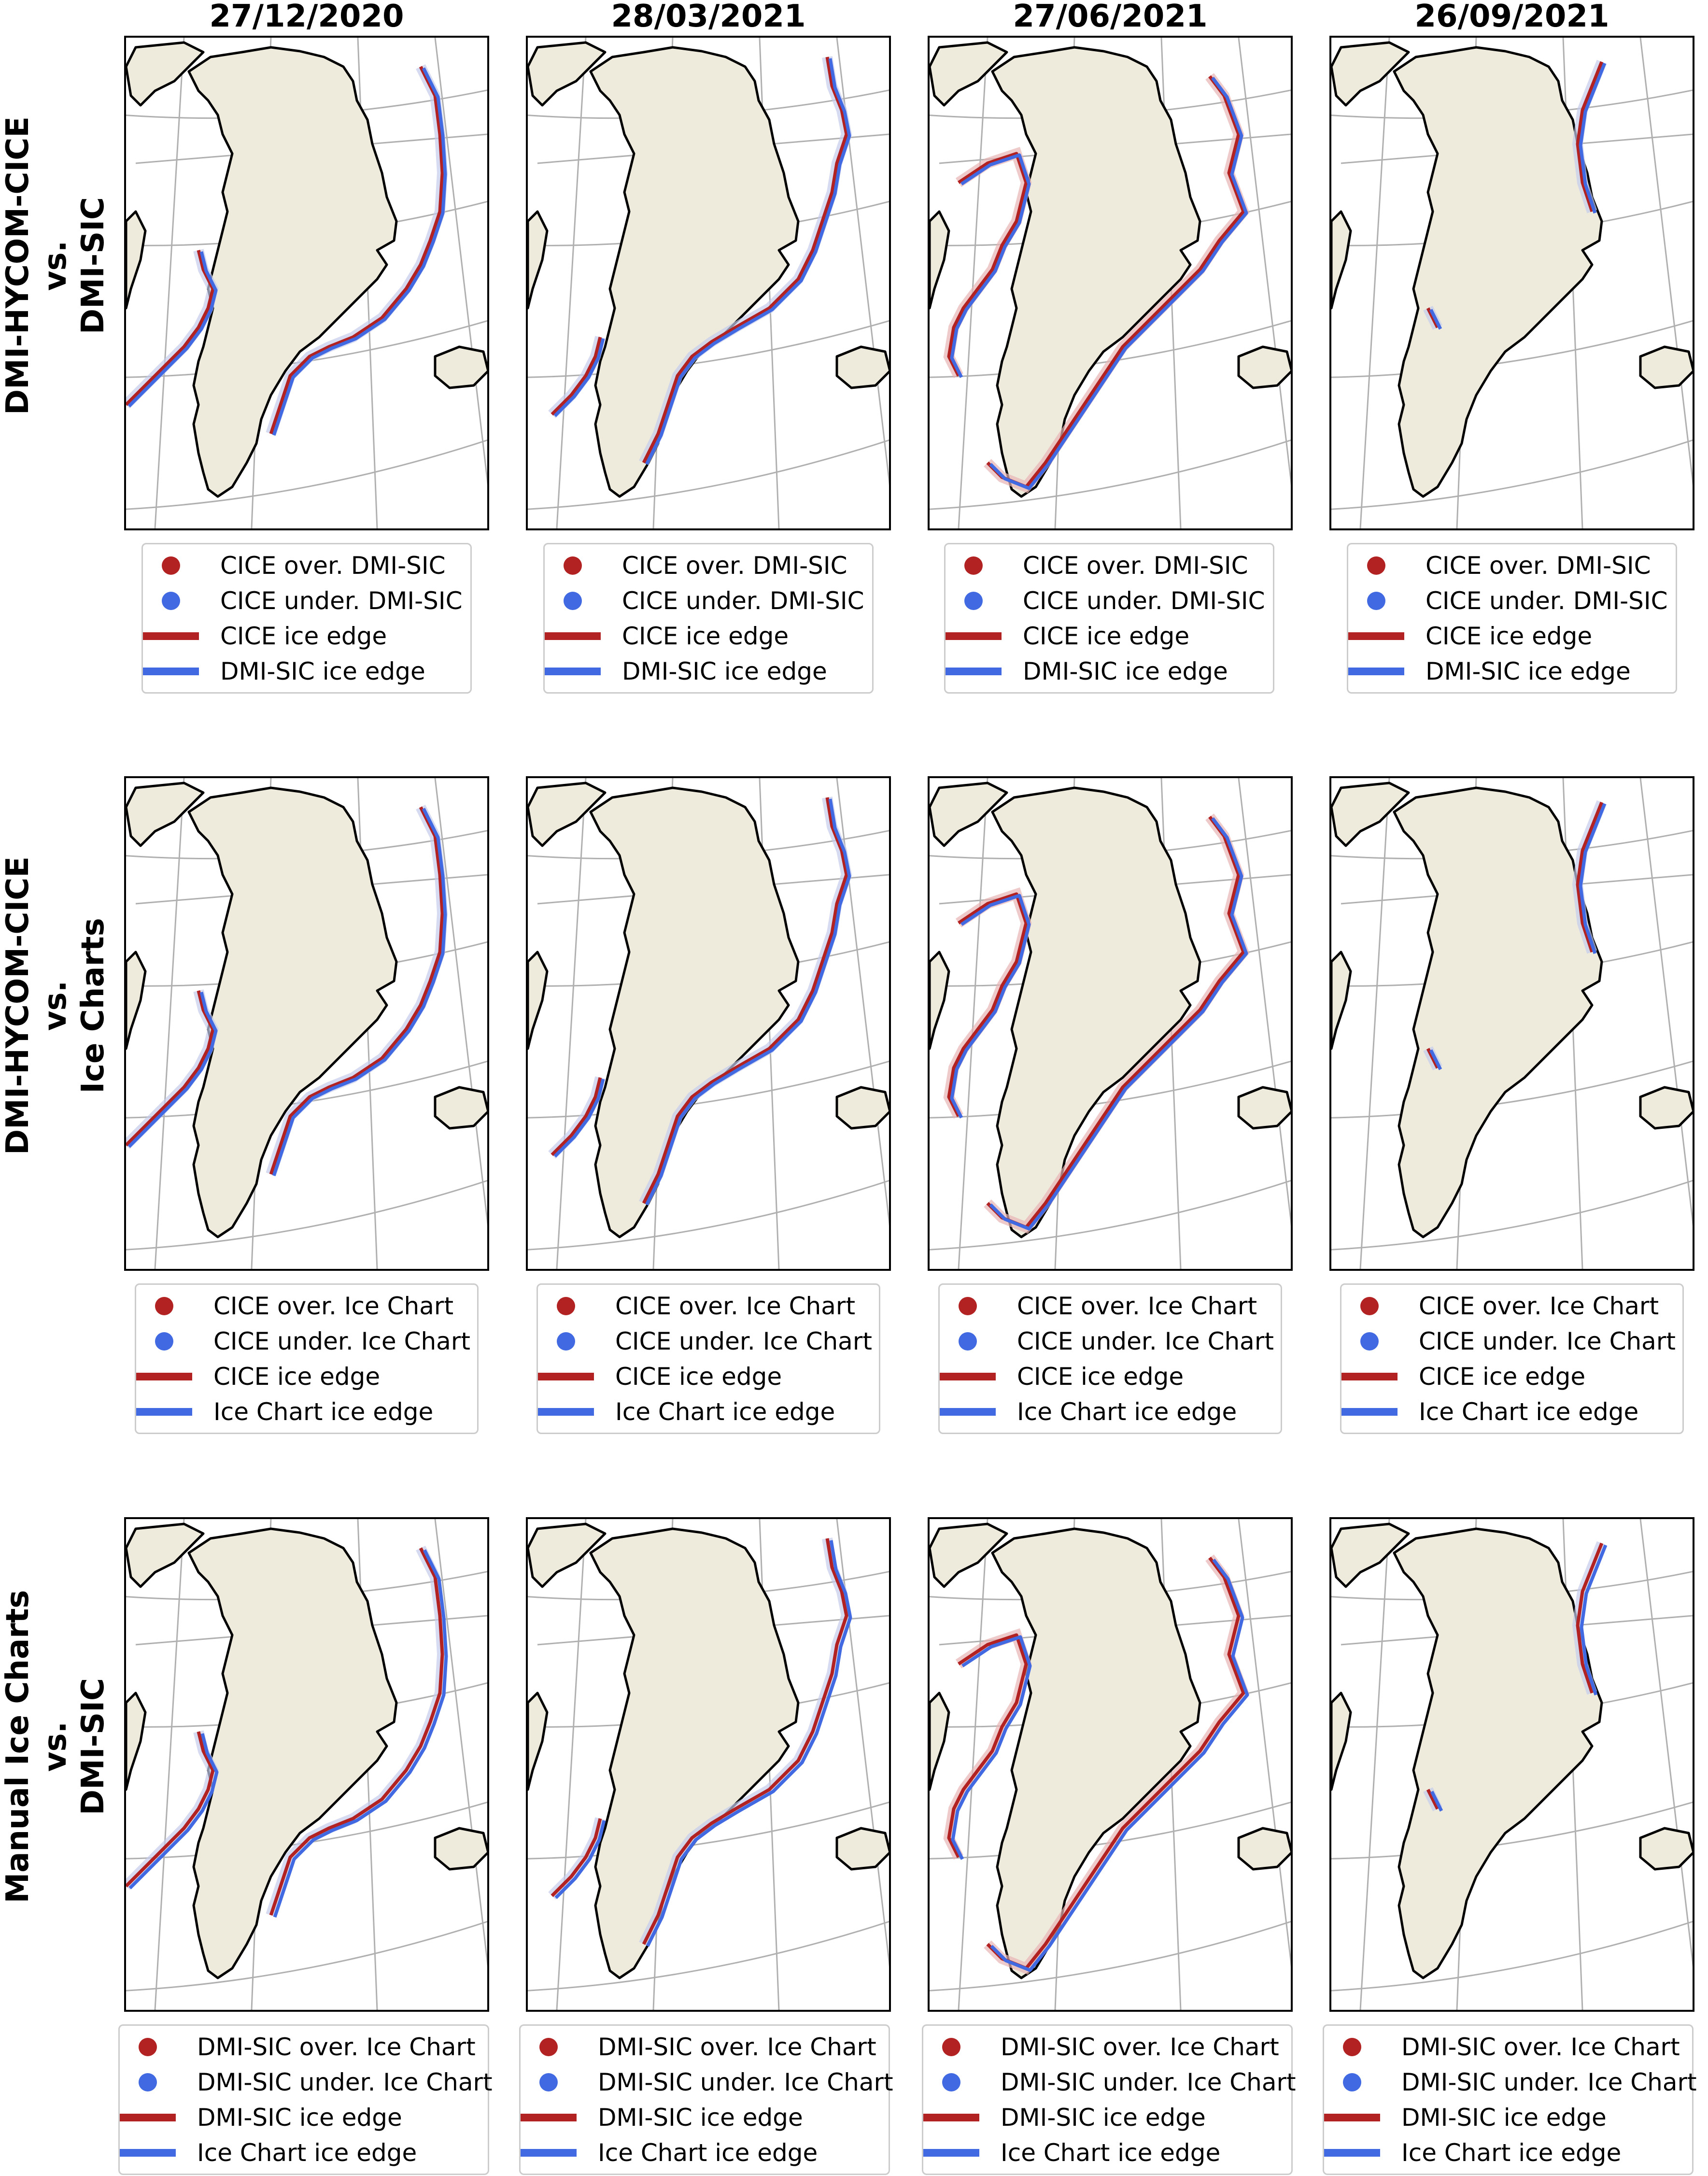 This screenshot has height=2176, width=1708. I want to click on legend-label: CICE over. Ice Chart, so click(334, 1306).